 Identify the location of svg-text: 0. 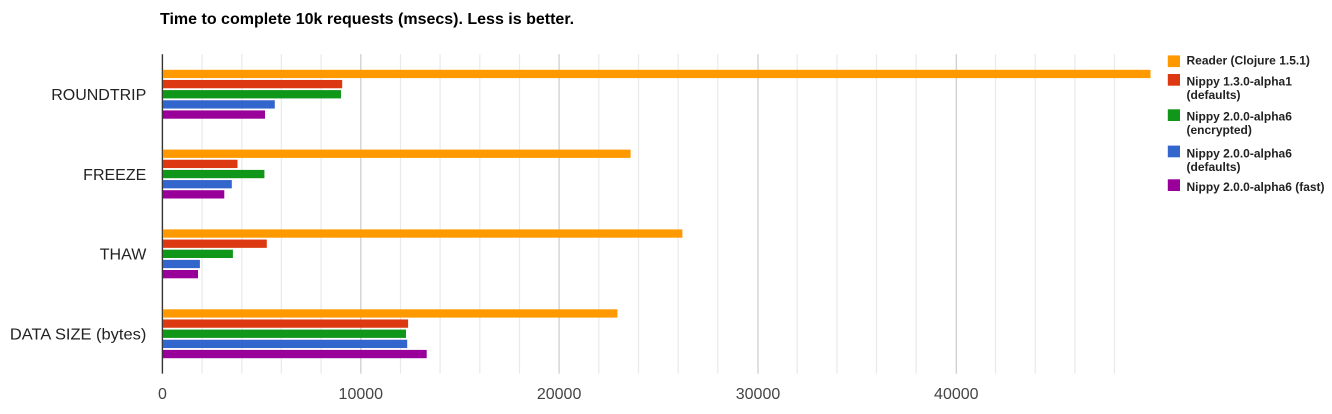
(162, 394).